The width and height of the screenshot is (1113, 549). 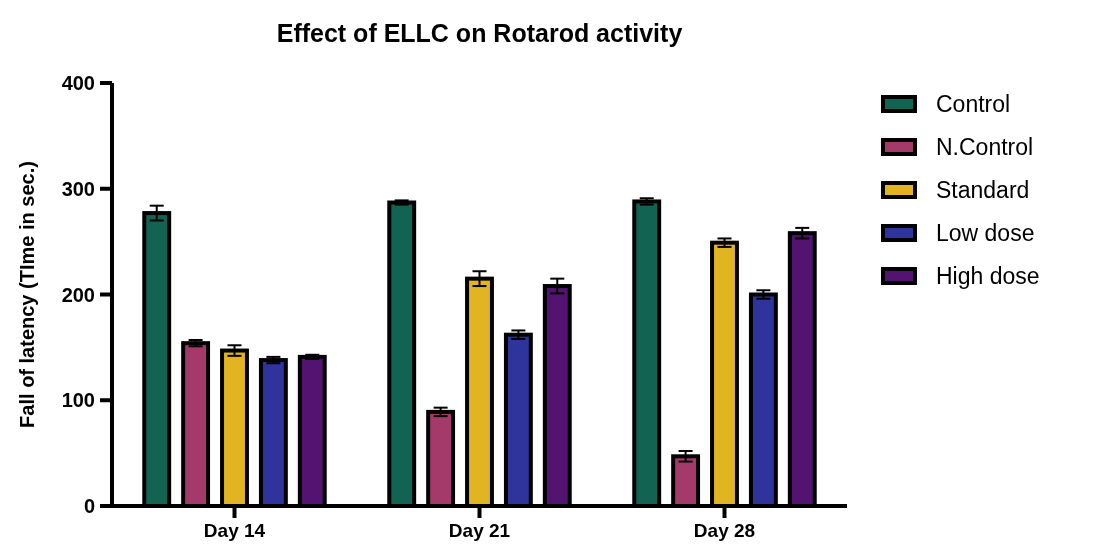 What do you see at coordinates (973, 104) in the screenshot?
I see `legend-label: Control` at bounding box center [973, 104].